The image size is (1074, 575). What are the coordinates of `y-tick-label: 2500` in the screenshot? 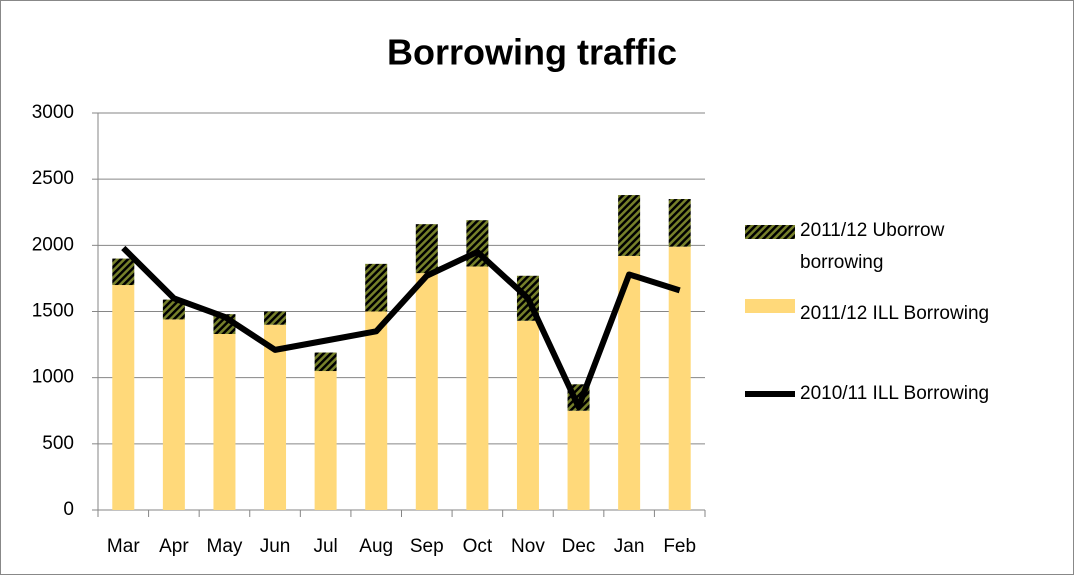 It's located at (53, 178).